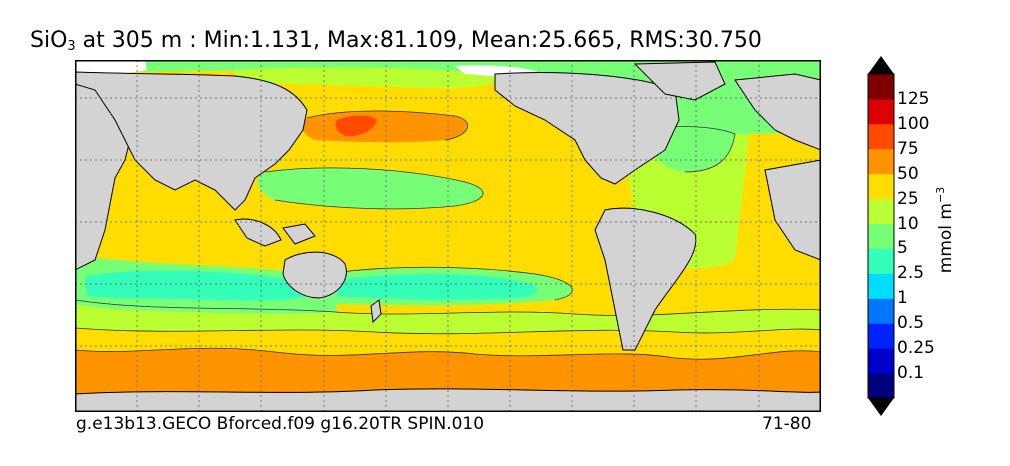 The image size is (1010, 466). What do you see at coordinates (908, 198) in the screenshot?
I see `colorbar-tick-label: 25` at bounding box center [908, 198].